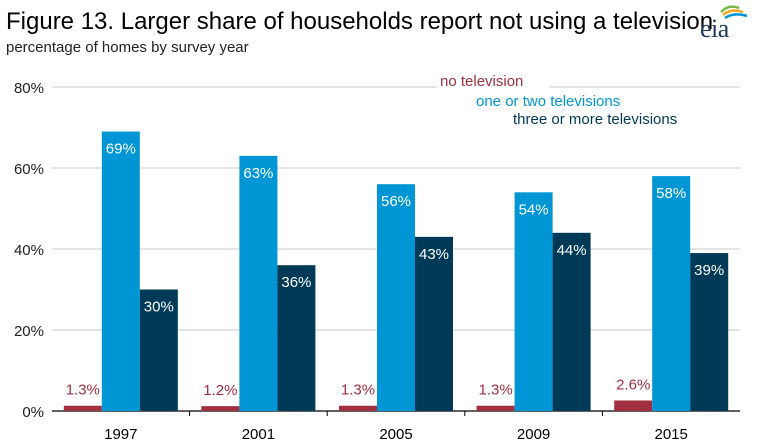 The height and width of the screenshot is (447, 758). Describe the element at coordinates (571, 321) in the screenshot. I see `bar-three-or-more-televisions-2009` at that location.